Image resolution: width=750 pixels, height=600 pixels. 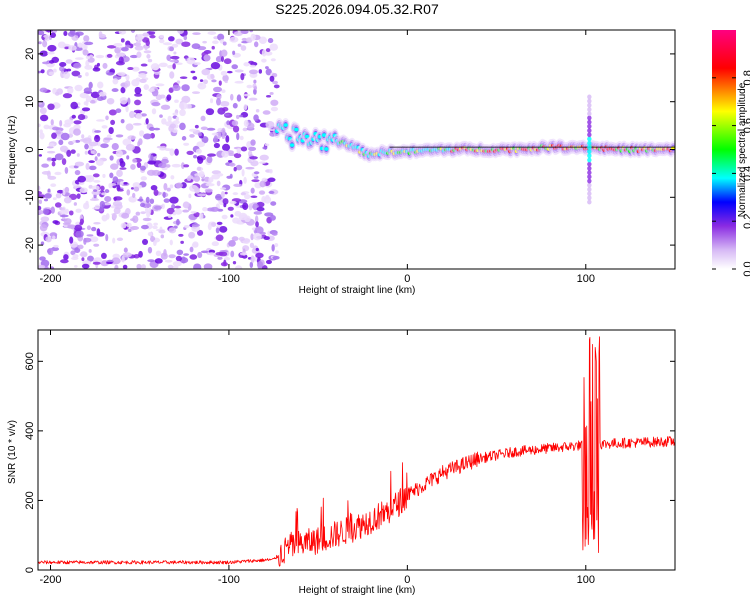 What do you see at coordinates (407, 279) in the screenshot?
I see `x-tick-label: 0` at bounding box center [407, 279].